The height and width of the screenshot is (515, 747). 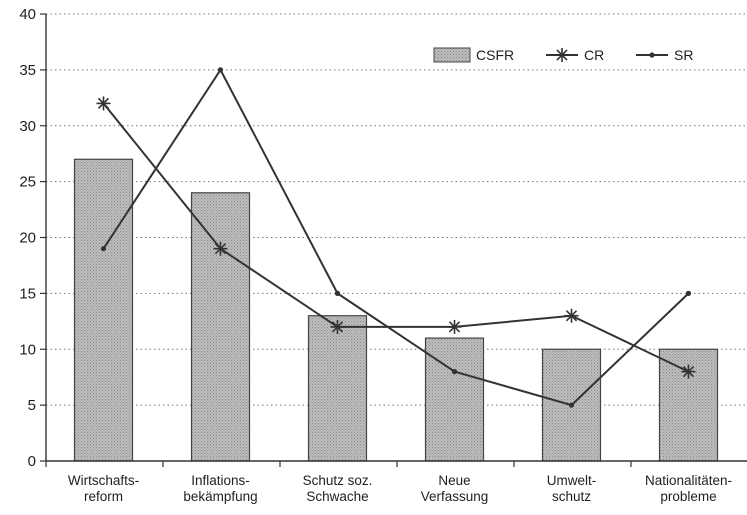 I want to click on y-tick-label-5: 25, so click(x=27, y=182).